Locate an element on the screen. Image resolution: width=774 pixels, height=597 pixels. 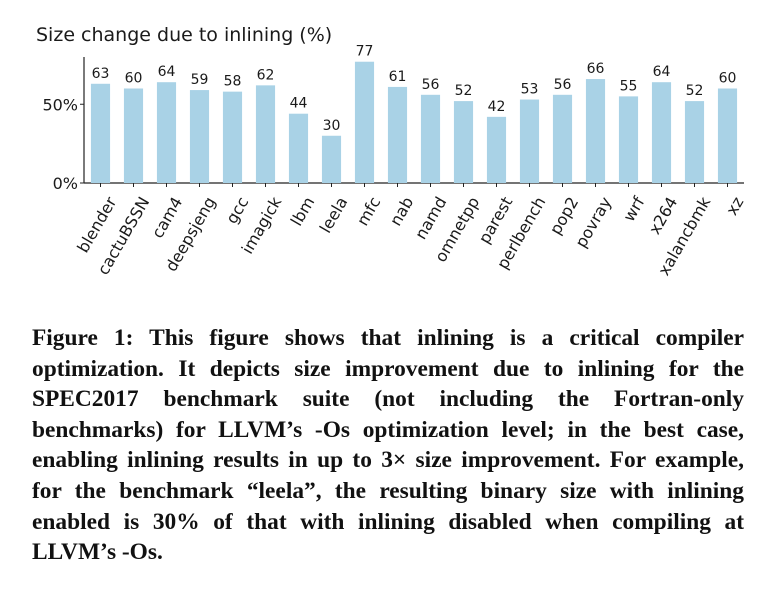
value-label-leela: 30 is located at coordinates (332, 126).